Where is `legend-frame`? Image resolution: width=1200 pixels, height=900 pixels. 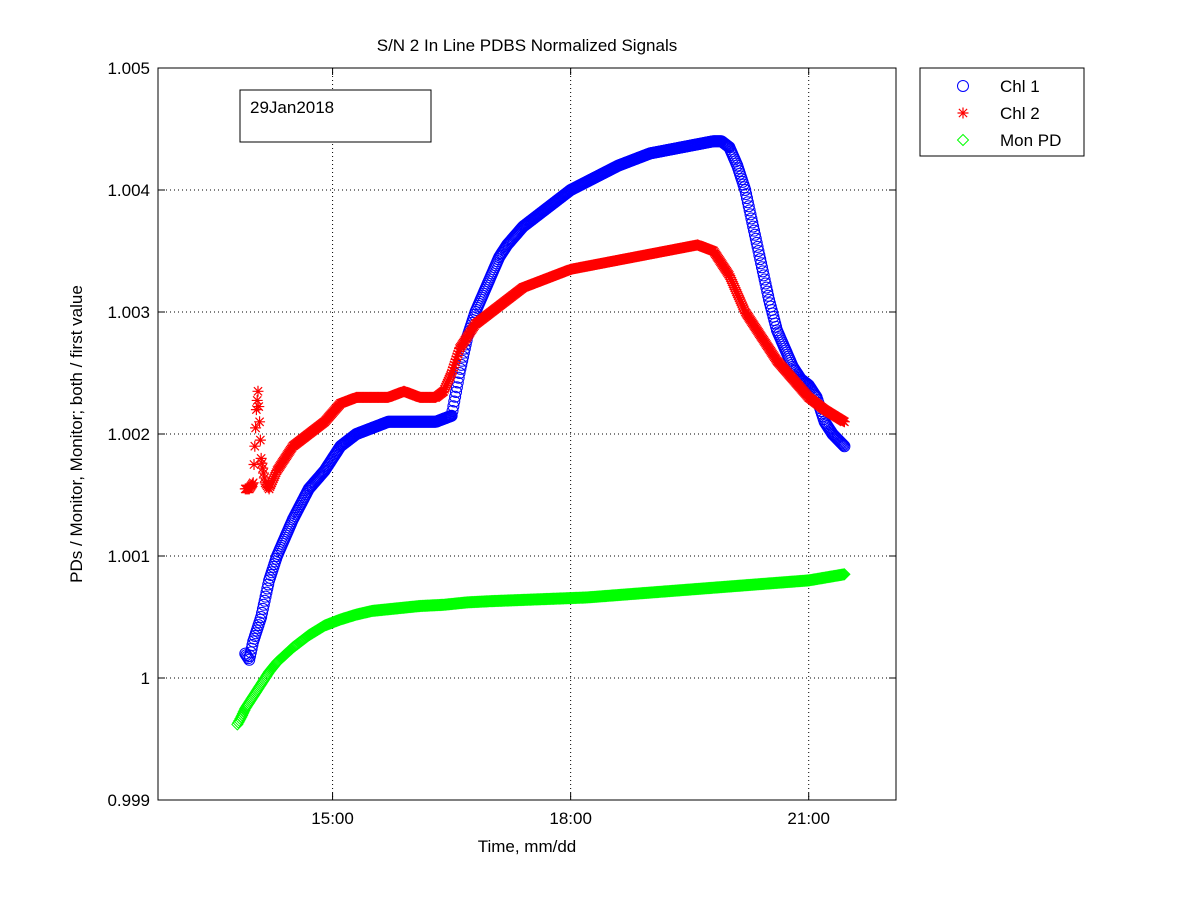 legend-frame is located at coordinates (1002, 112).